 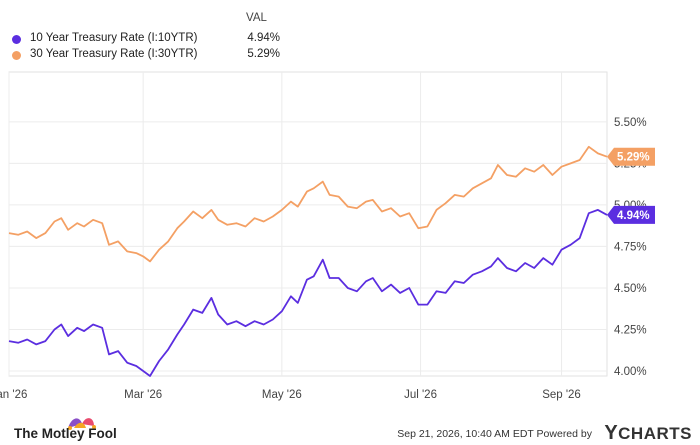 I want to click on legend-name-30y: 30 Year Treasury Rate (I:30YTR), so click(x=114, y=54).